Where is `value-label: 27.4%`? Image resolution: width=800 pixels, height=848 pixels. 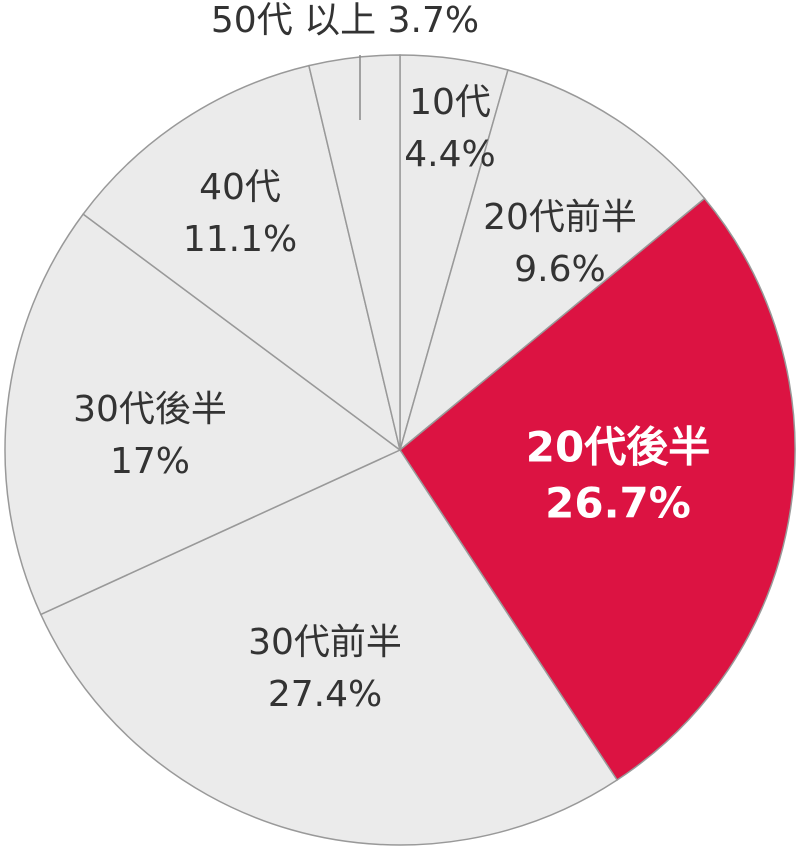
value-label: 27.4% is located at coordinates (325, 694).